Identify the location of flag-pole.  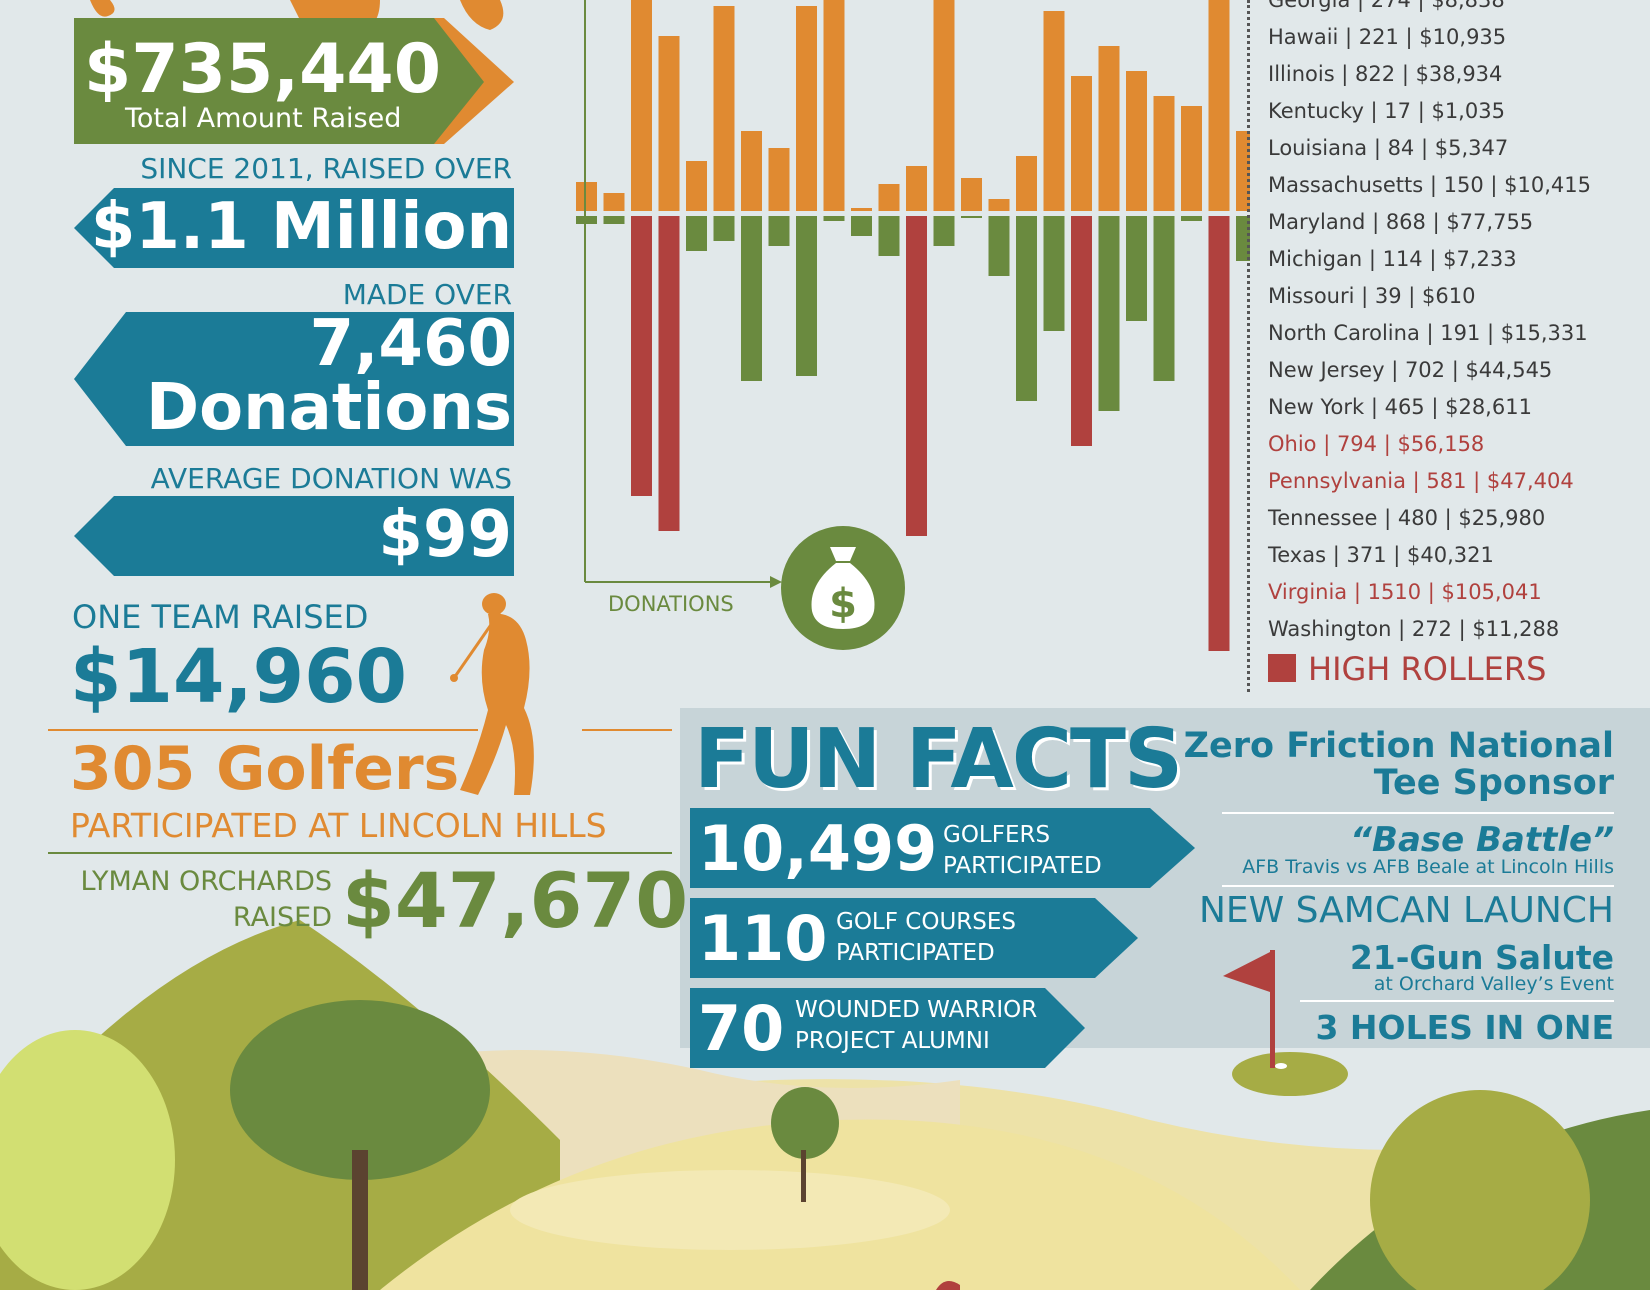
(1272, 1009).